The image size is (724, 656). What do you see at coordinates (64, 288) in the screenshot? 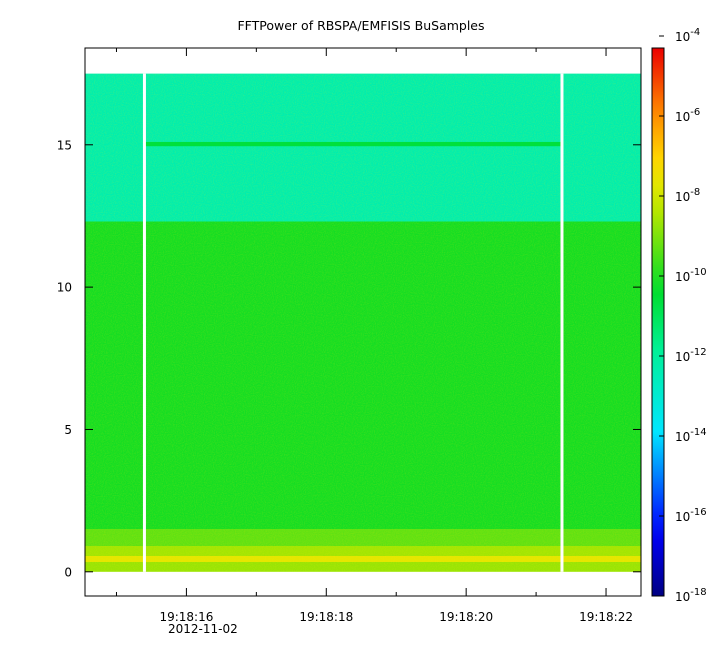
I see `y-tick-label: 10` at bounding box center [64, 288].